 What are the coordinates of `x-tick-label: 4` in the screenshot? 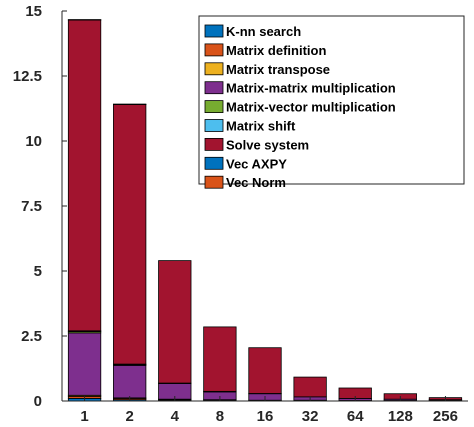 It's located at (175, 416).